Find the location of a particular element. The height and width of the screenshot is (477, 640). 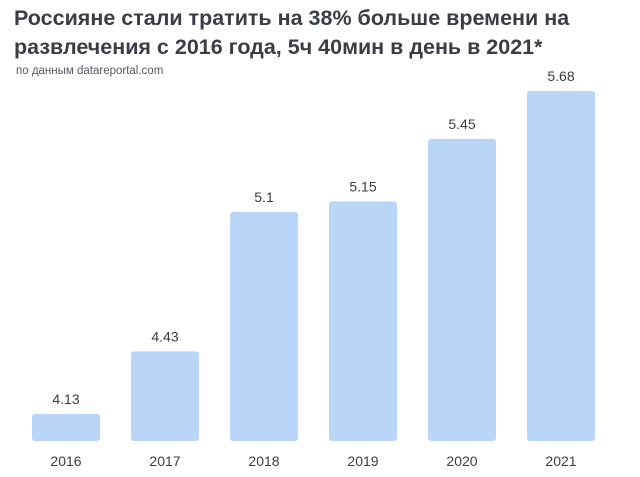

x-tick-2020: 2020 is located at coordinates (461, 461).